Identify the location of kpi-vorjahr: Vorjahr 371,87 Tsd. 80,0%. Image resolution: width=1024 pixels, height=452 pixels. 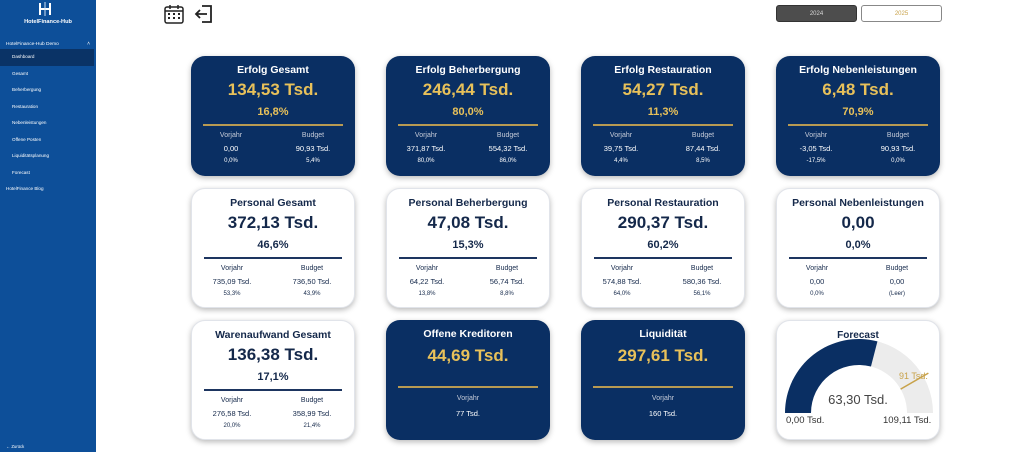
(426, 148).